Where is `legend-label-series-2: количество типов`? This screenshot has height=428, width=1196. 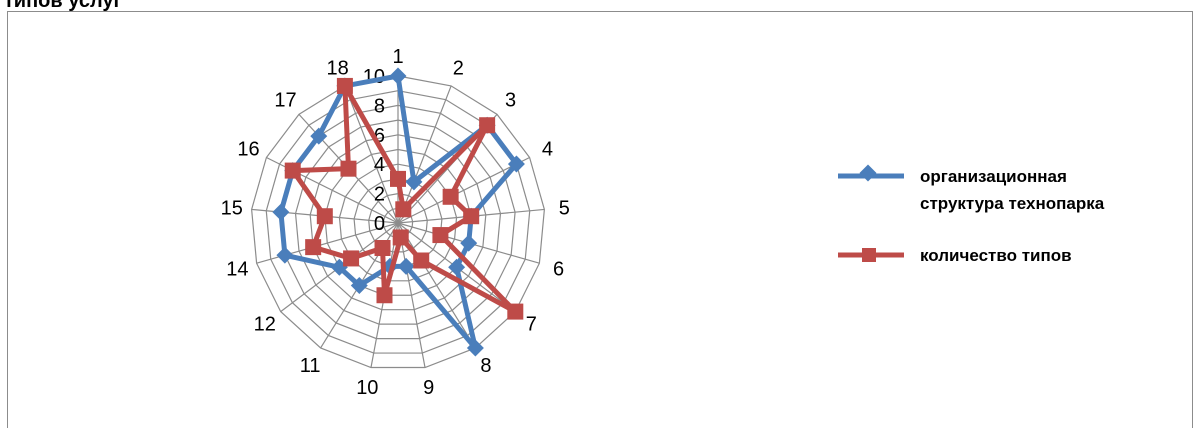
legend-label-series-2: количество типов is located at coordinates (996, 255).